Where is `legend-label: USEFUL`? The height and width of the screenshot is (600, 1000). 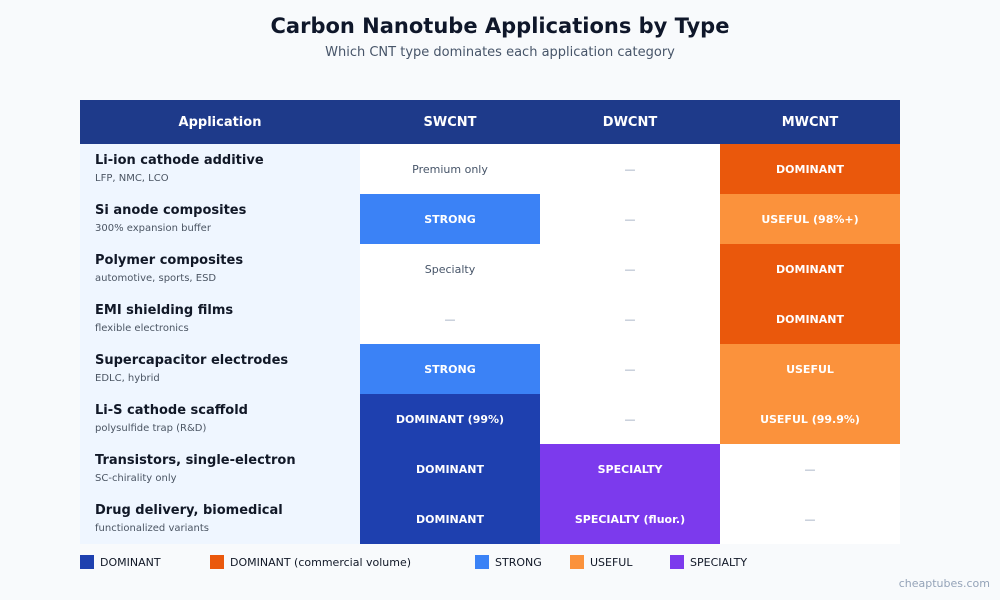 legend-label: USEFUL is located at coordinates (611, 562).